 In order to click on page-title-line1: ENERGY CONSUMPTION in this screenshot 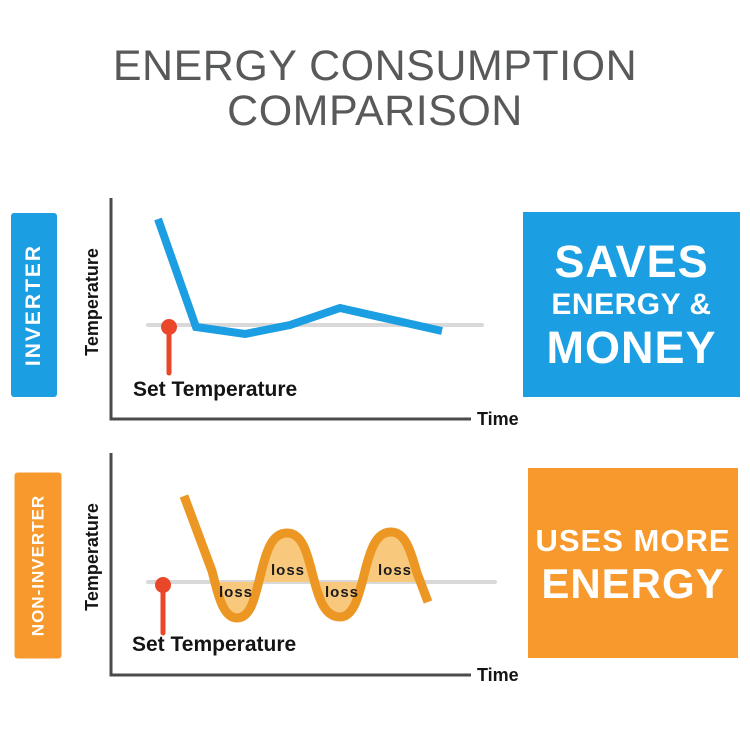, I will do `click(375, 66)`.